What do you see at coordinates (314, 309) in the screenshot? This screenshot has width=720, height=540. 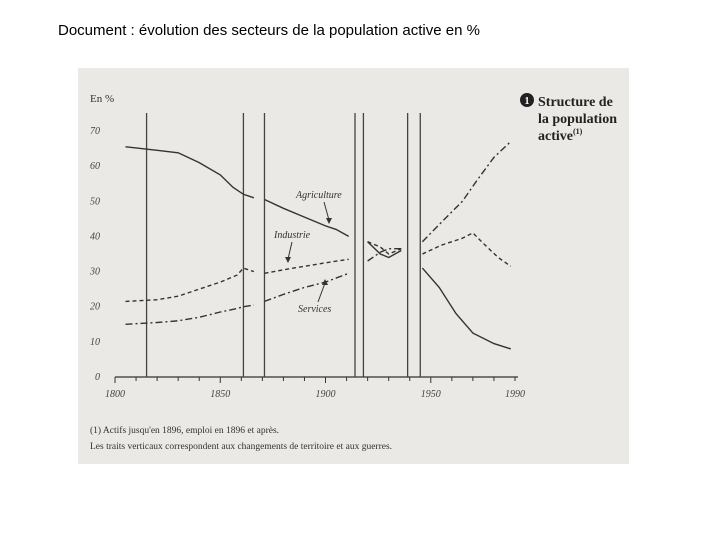 I see `annotation-services: Services` at bounding box center [314, 309].